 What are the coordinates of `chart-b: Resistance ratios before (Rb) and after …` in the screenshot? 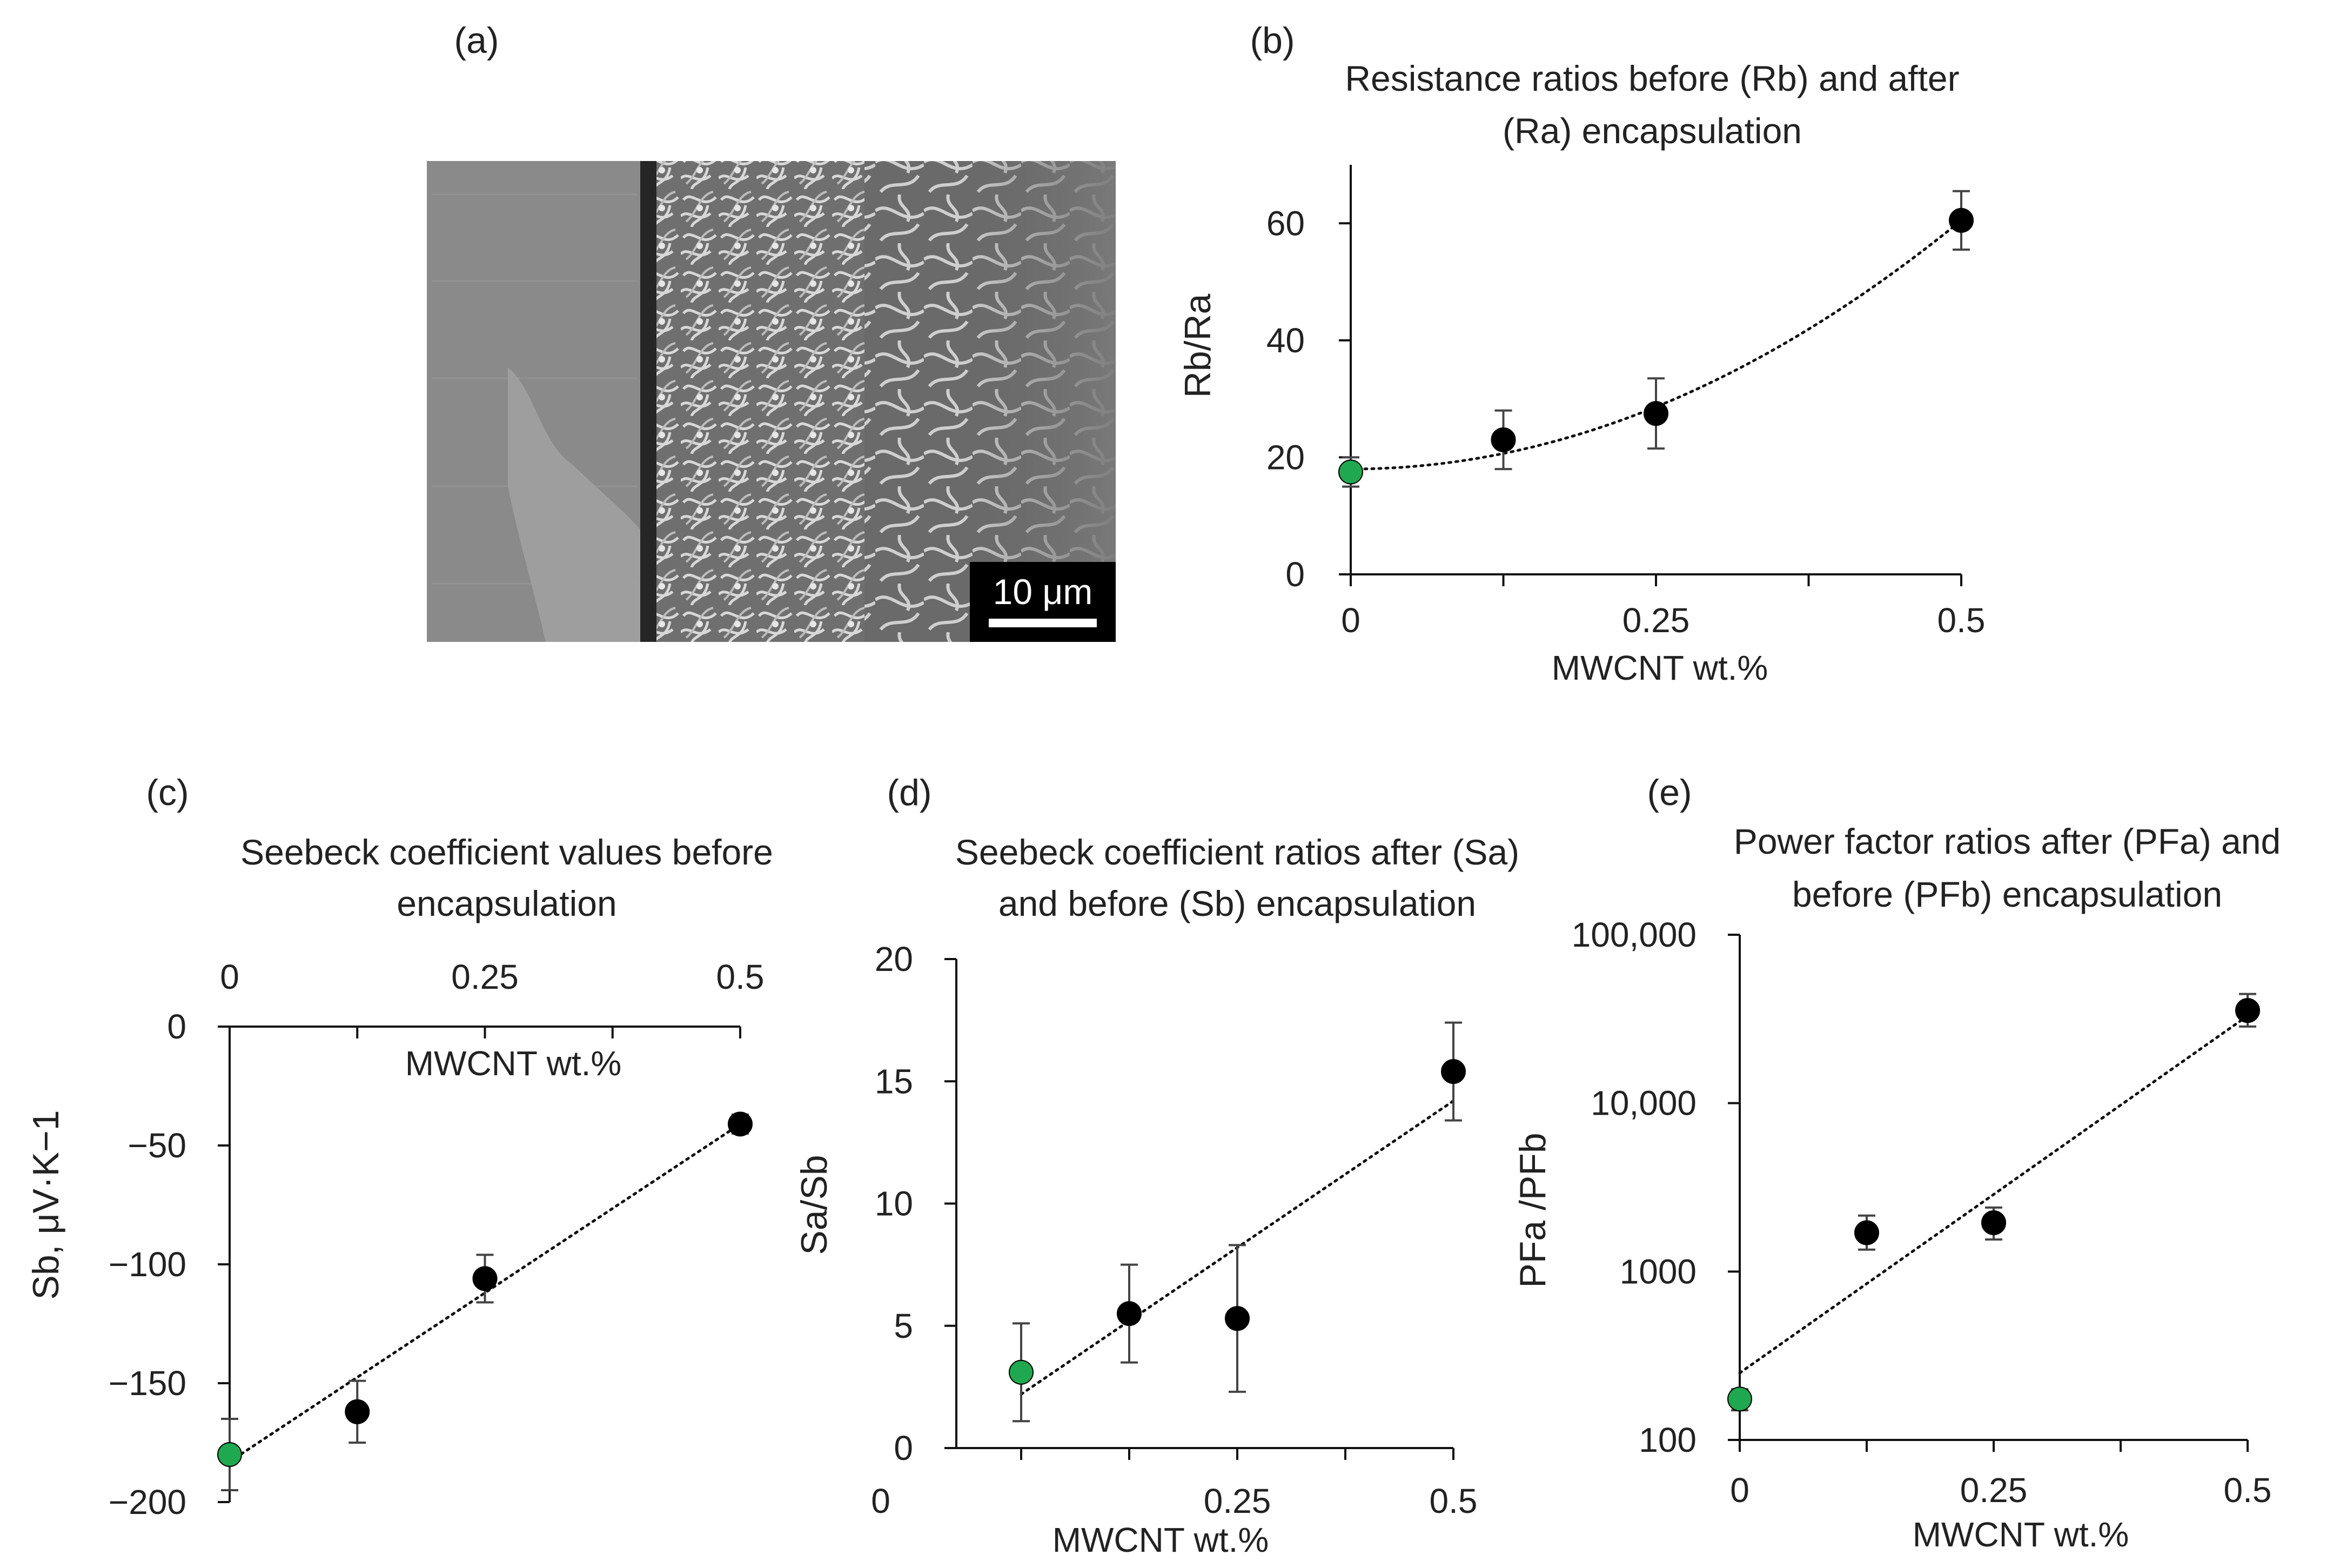 It's located at (1581, 372).